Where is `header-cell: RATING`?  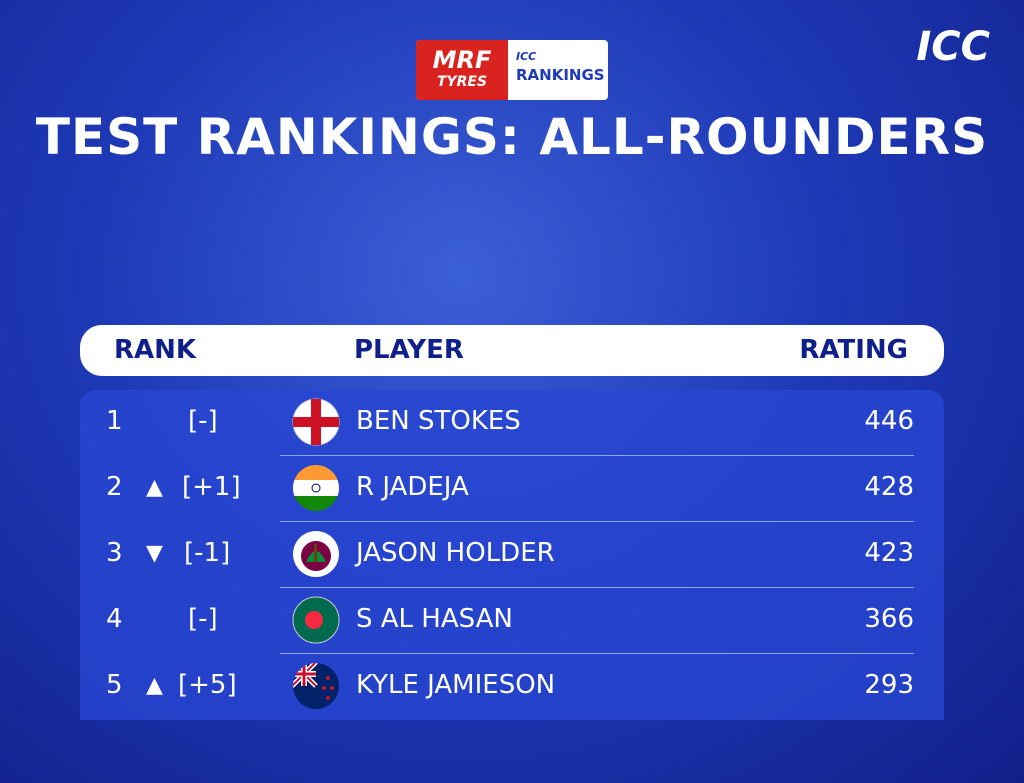
header-cell: RATING is located at coordinates (853, 350).